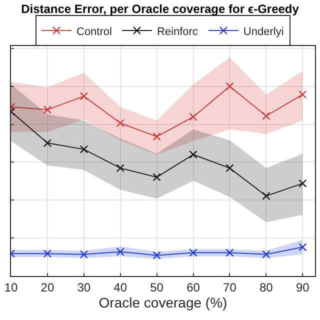  What do you see at coordinates (121, 287) in the screenshot?
I see `x-tick-label: 40` at bounding box center [121, 287].